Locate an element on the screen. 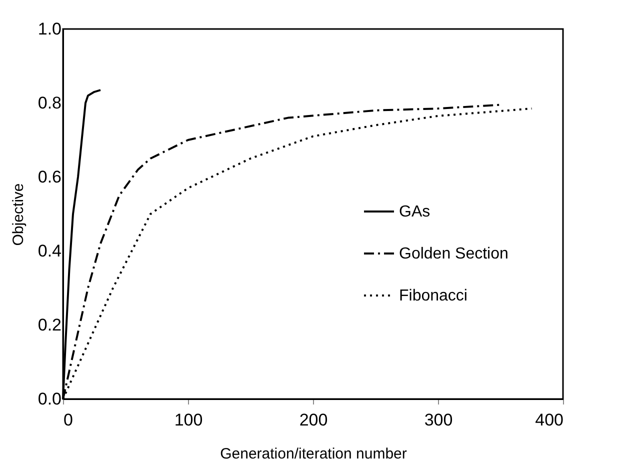 The width and height of the screenshot is (626, 472). x-tick-label: 200 is located at coordinates (313, 420).